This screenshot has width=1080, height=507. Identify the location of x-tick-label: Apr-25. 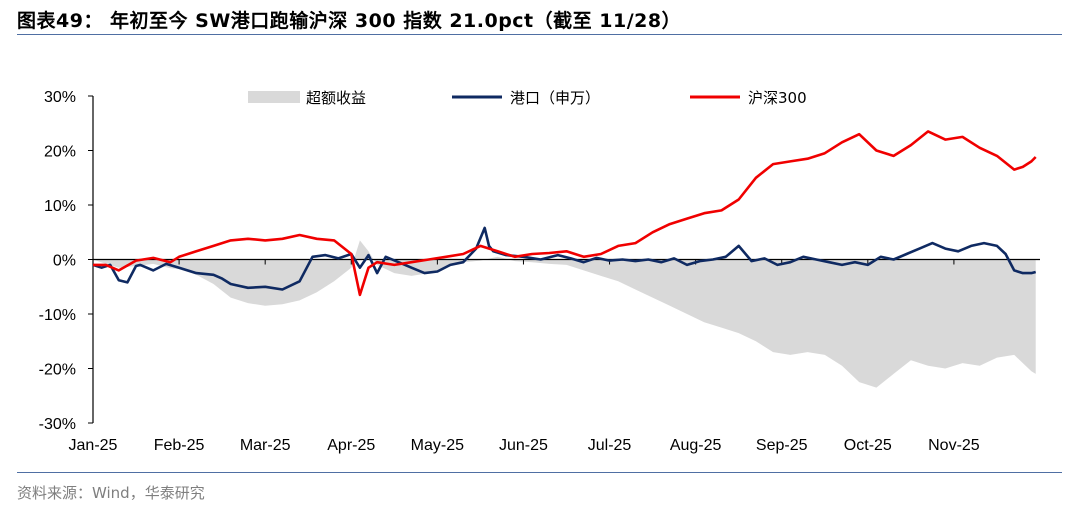
(351, 445).